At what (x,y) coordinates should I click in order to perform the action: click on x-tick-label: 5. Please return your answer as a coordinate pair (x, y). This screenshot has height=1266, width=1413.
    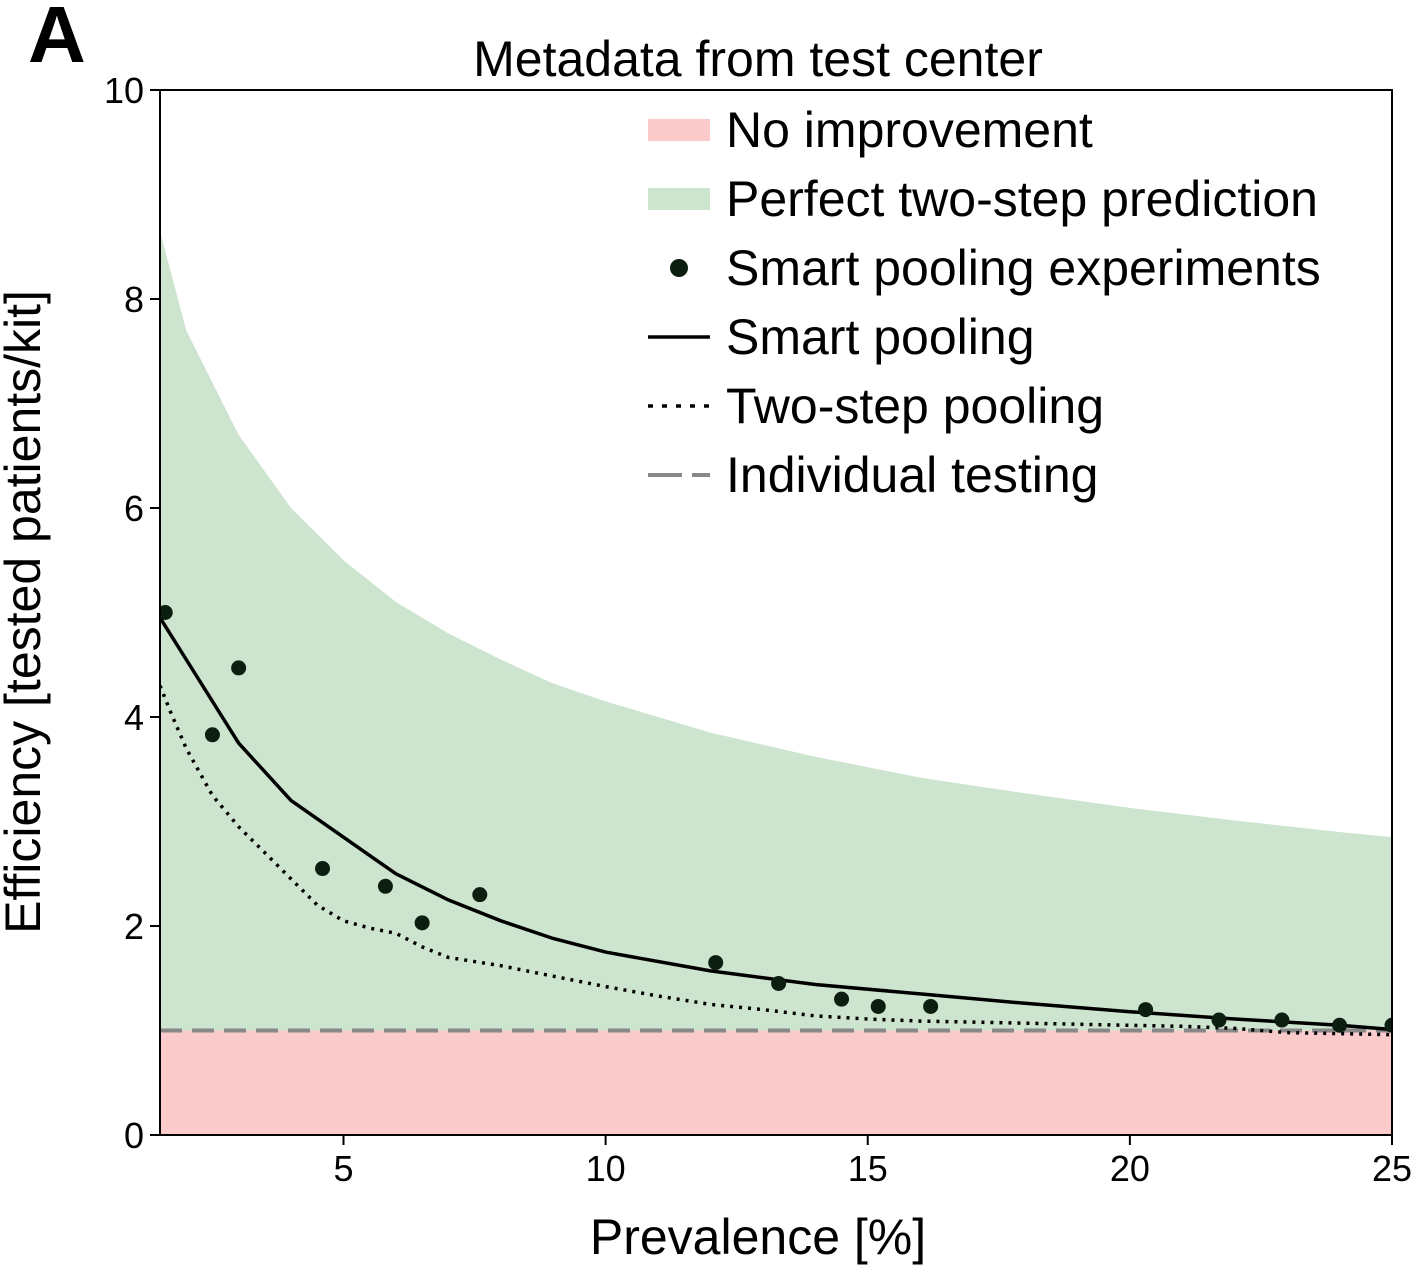
    Looking at the image, I should click on (343, 1168).